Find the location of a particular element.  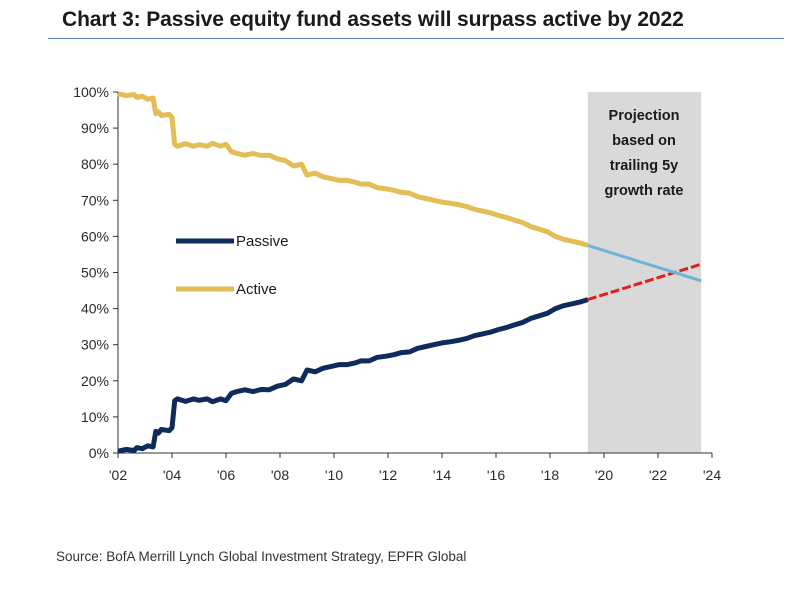

projection-note-line-3: trailing 5y is located at coordinates (644, 166).